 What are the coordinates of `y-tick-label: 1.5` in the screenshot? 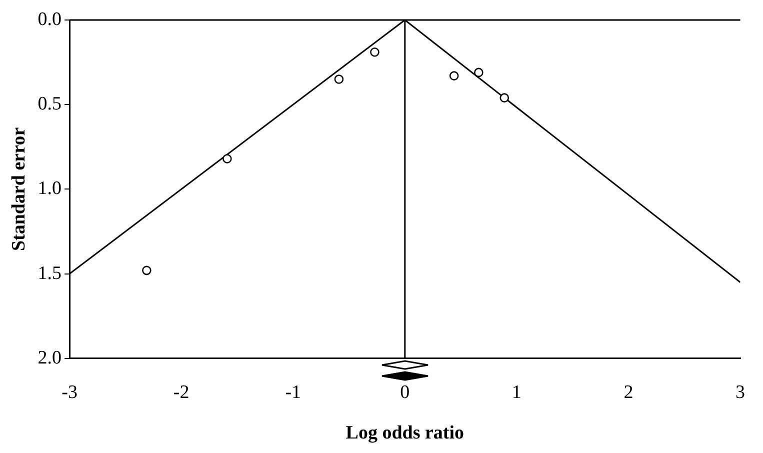 It's located at (50, 273).